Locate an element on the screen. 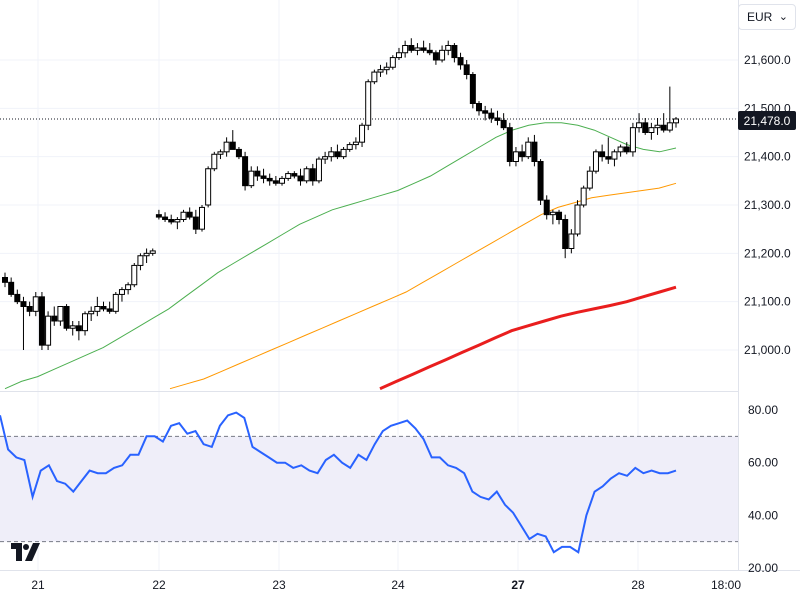 Image resolution: width=800 pixels, height=600 pixels. tradingview-logo-icon is located at coordinates (27, 552).